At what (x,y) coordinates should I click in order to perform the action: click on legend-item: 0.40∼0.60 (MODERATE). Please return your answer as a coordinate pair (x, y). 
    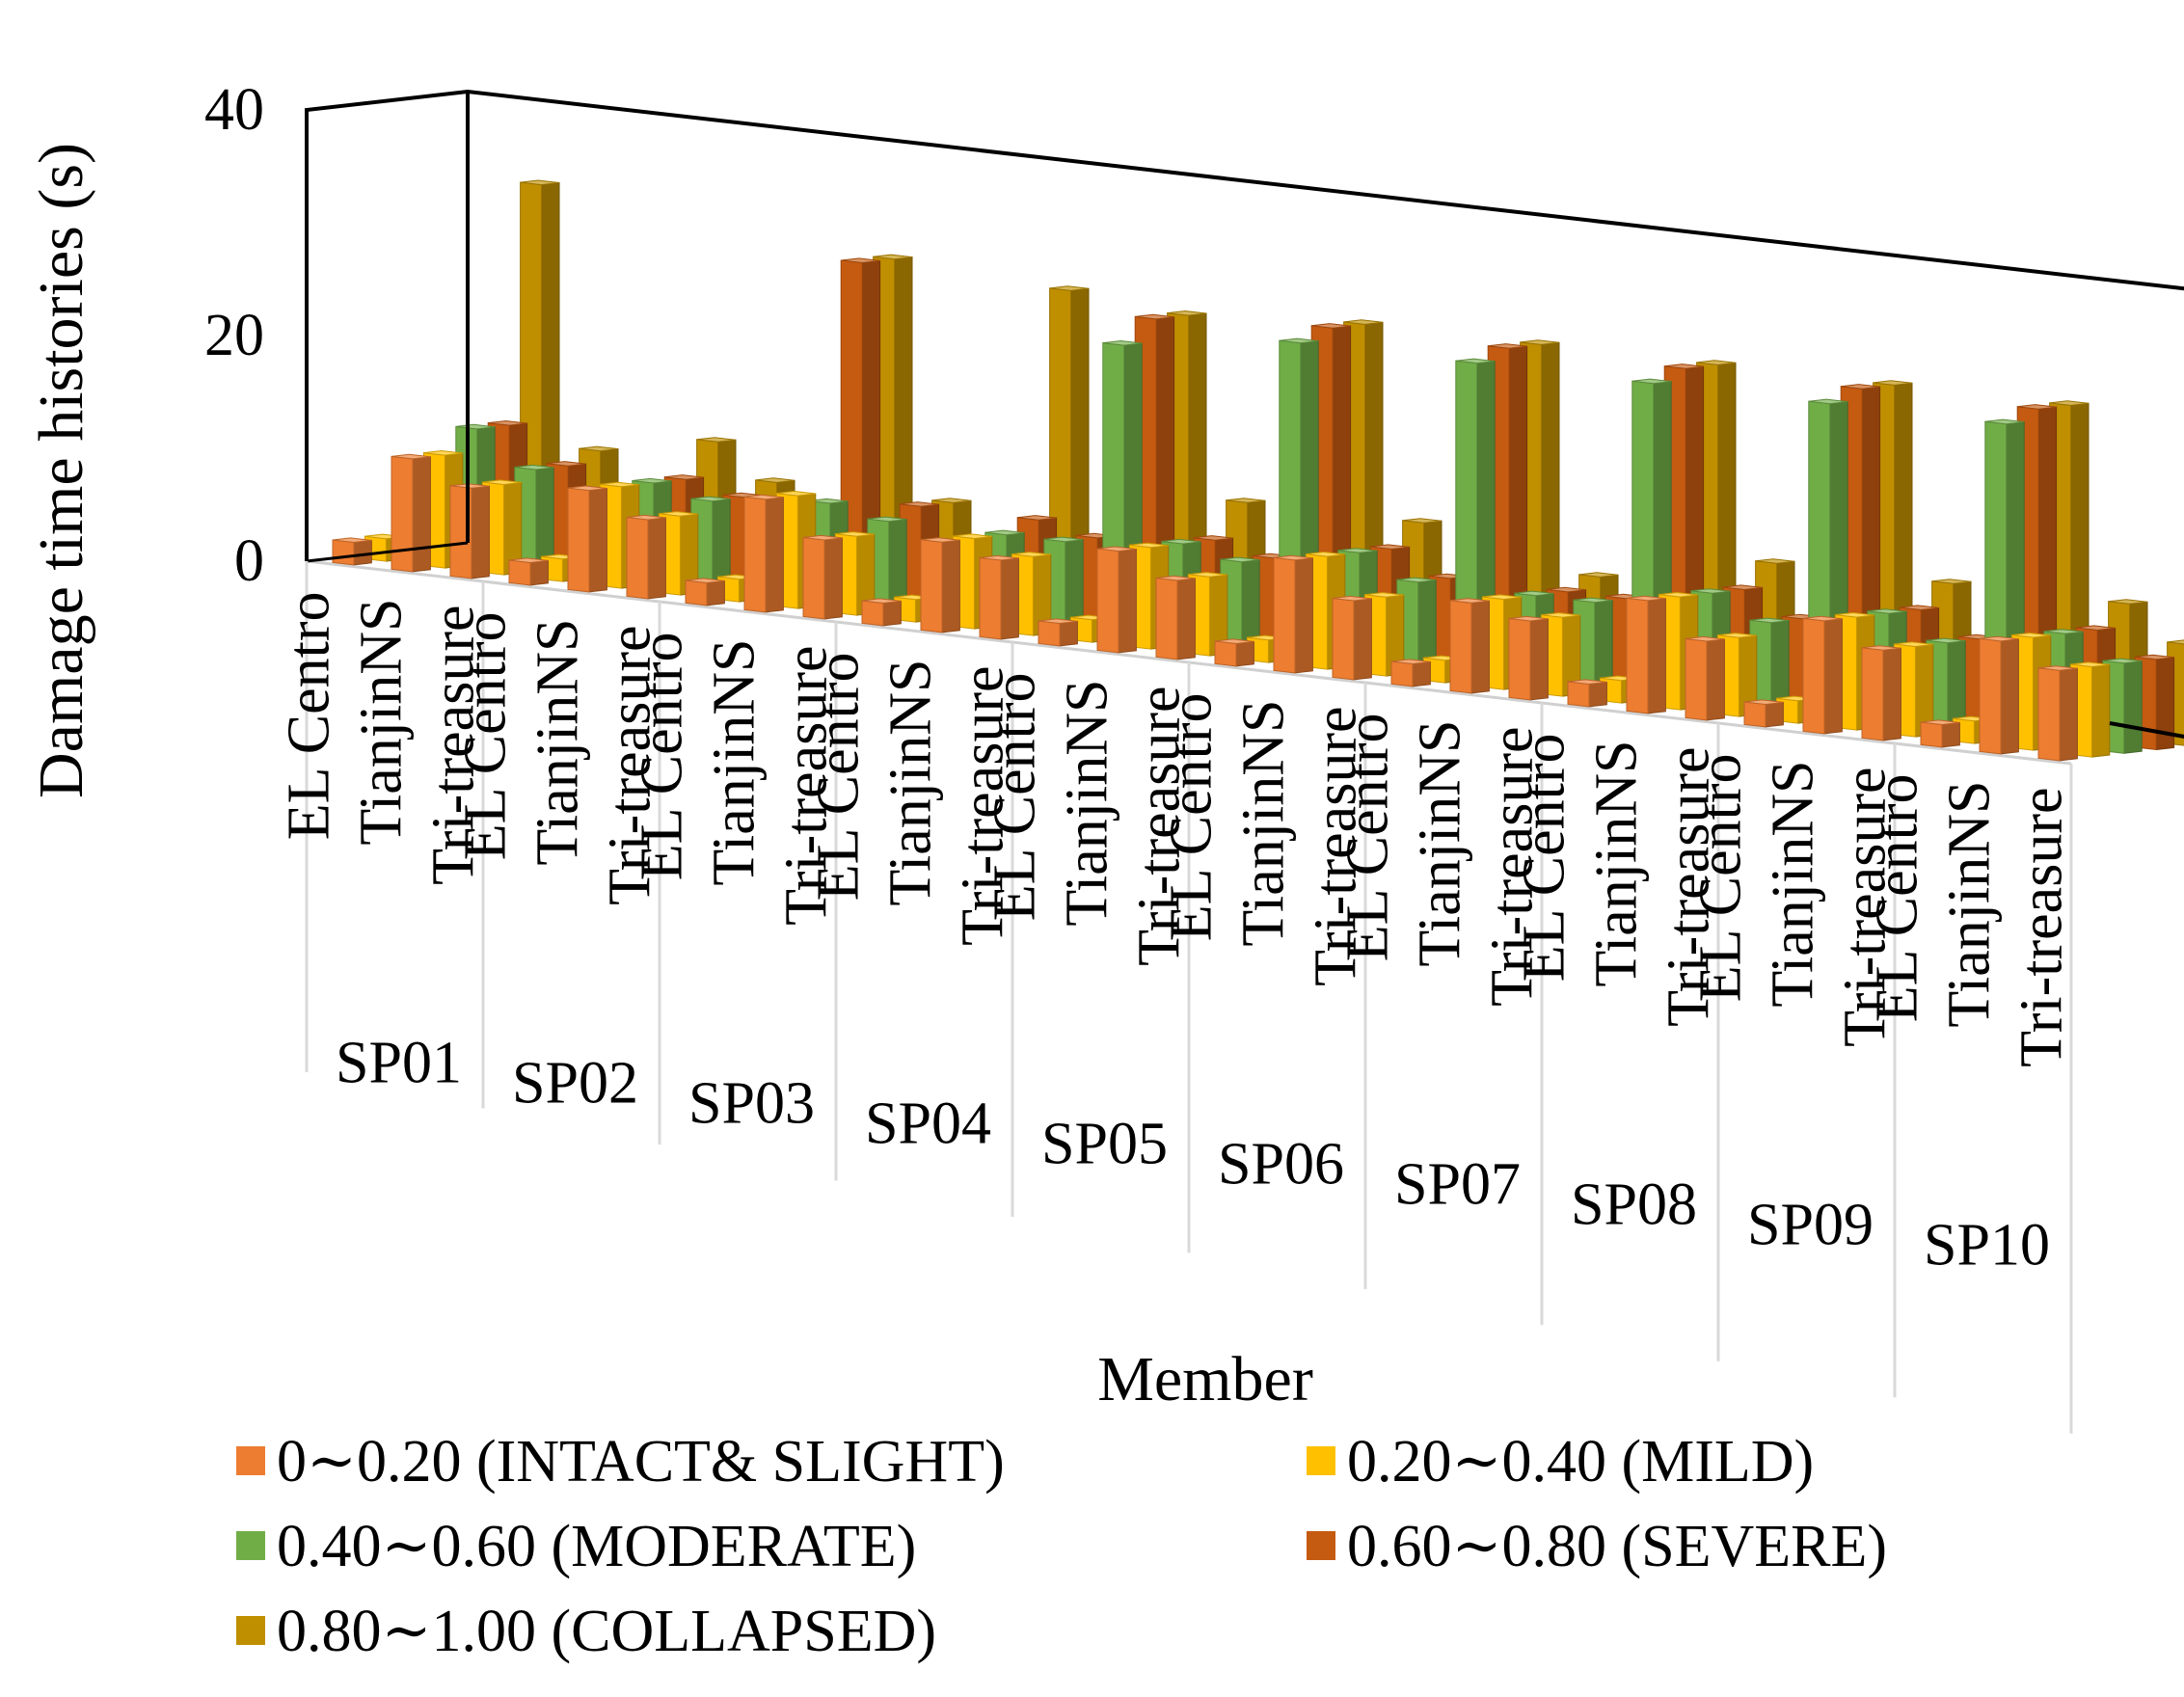
    Looking at the image, I should click on (576, 1545).